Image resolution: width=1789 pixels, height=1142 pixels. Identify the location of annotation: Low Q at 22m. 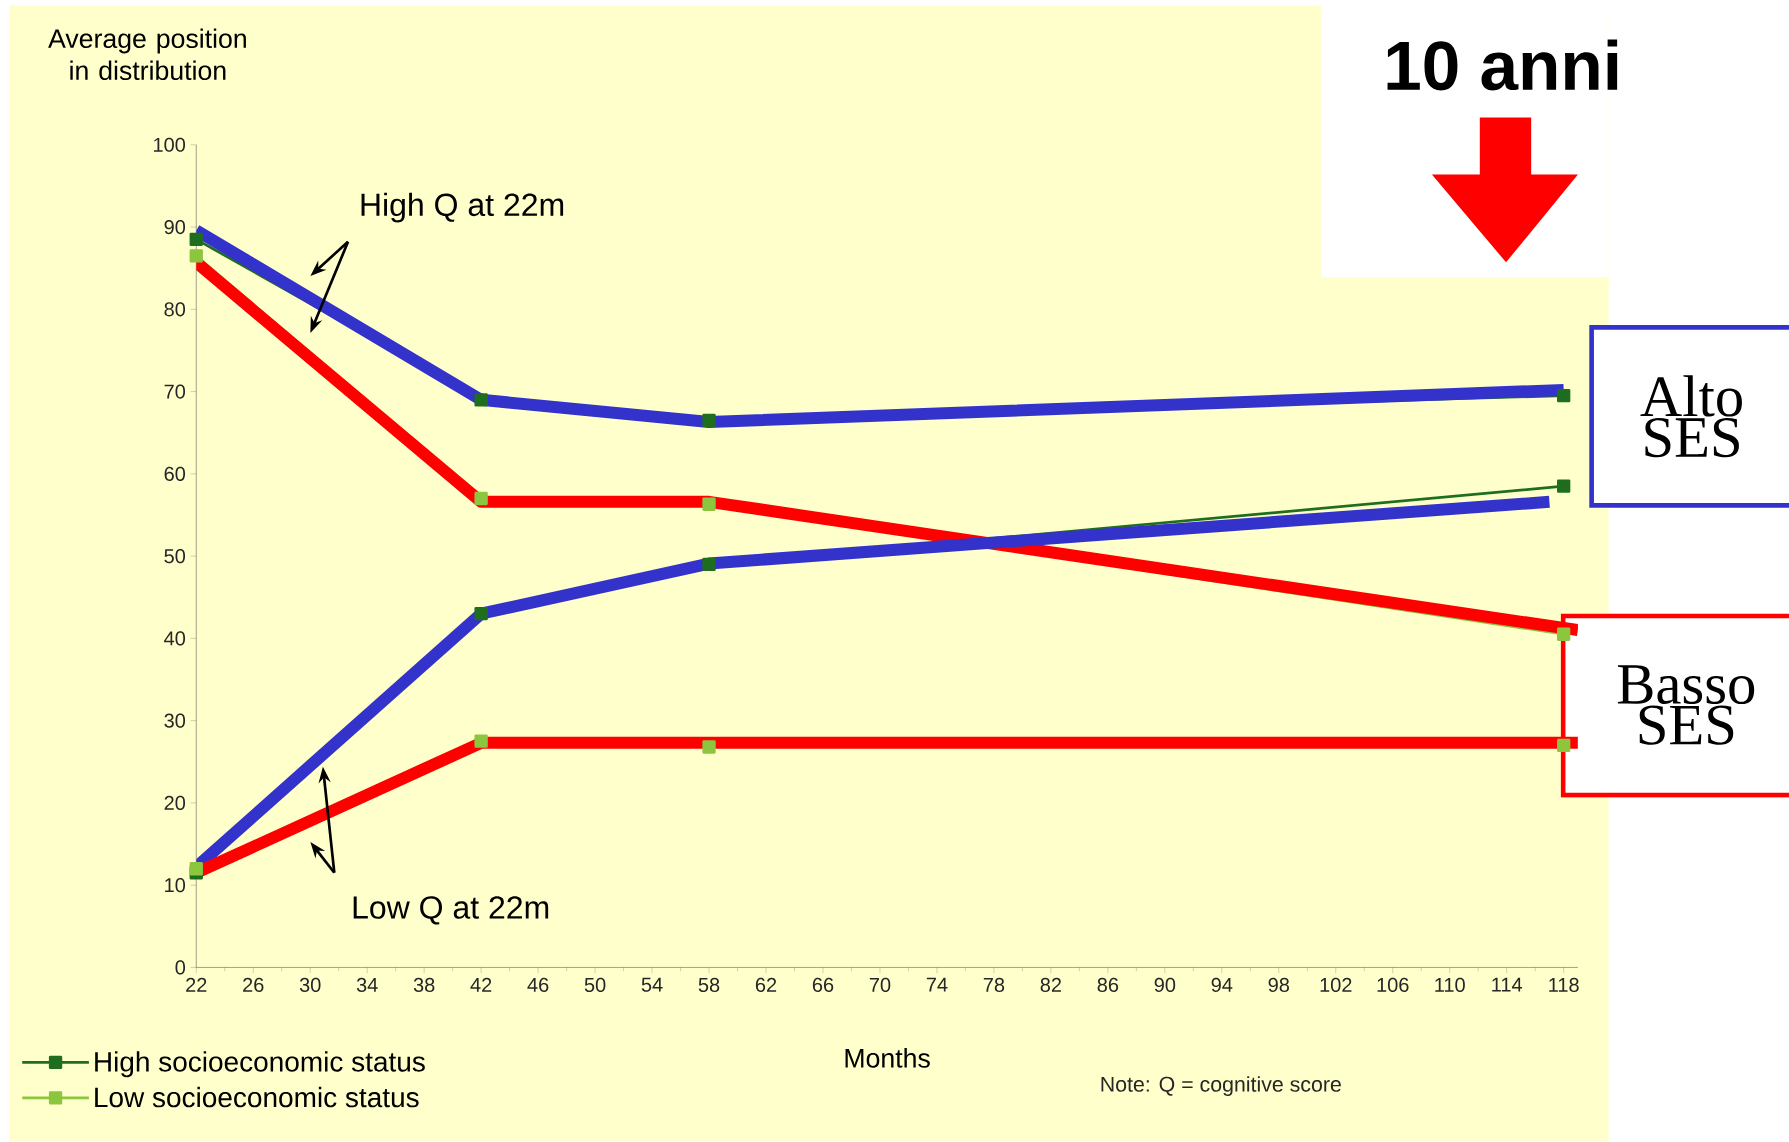
(451, 910).